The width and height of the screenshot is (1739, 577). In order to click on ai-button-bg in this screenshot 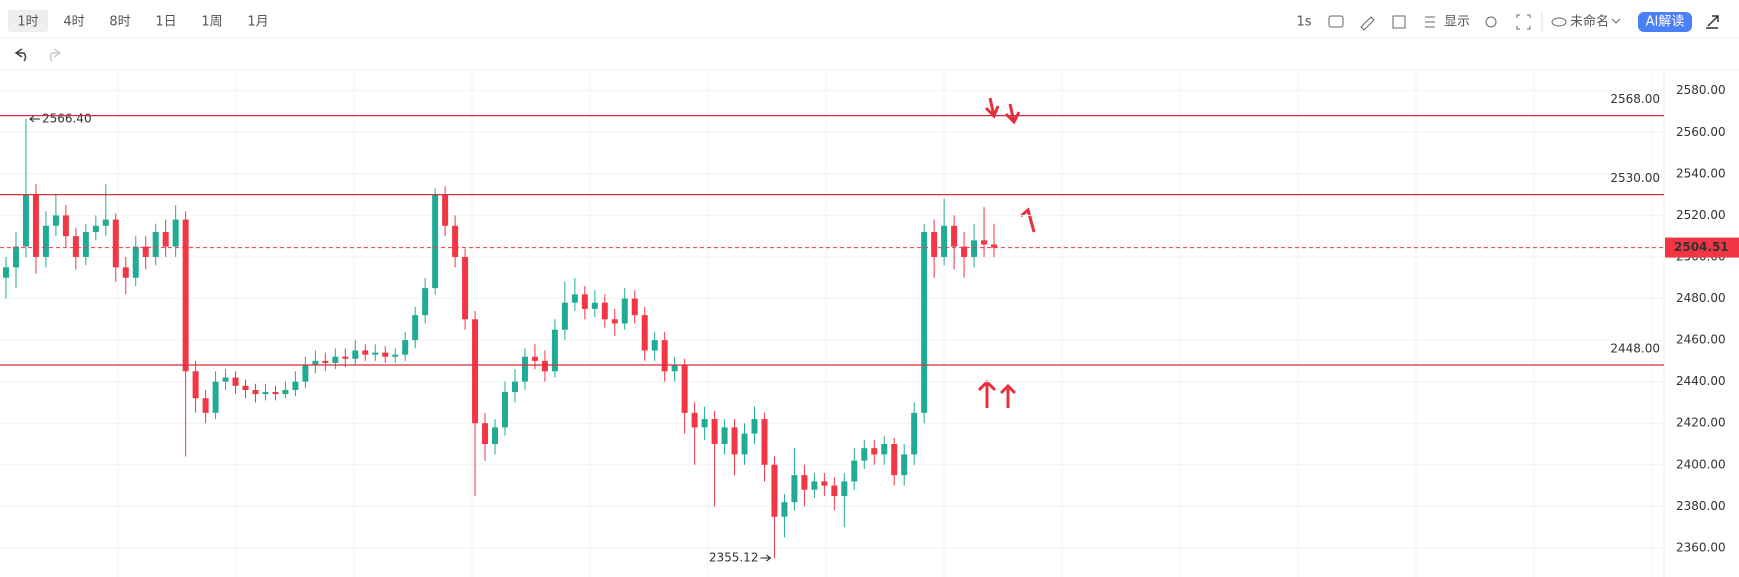, I will do `click(1665, 22)`.